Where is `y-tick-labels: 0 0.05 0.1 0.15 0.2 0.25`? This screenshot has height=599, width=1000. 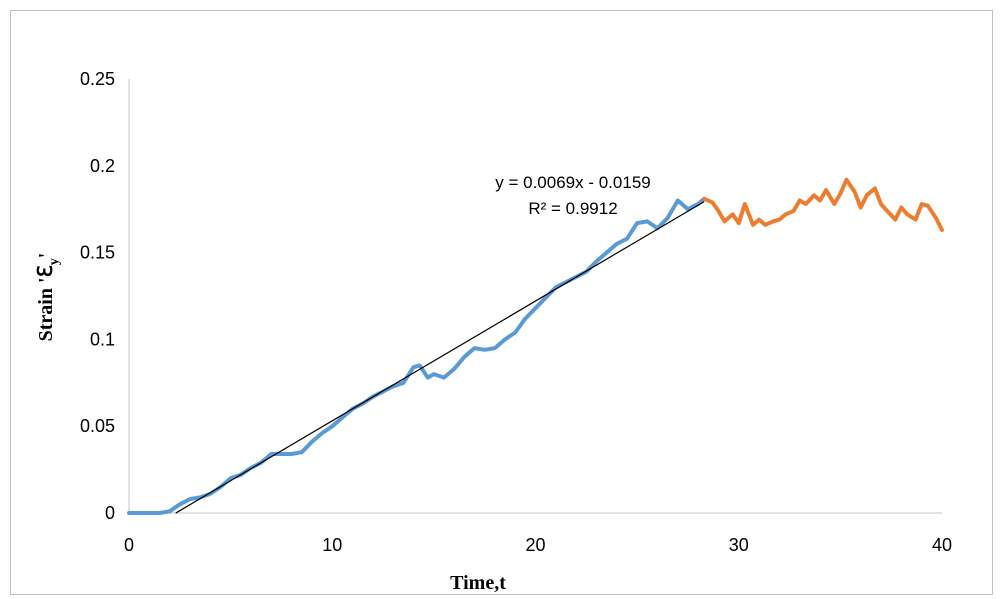 y-tick-labels: 0 0.05 0.1 0.15 0.2 0.25 is located at coordinates (97, 296).